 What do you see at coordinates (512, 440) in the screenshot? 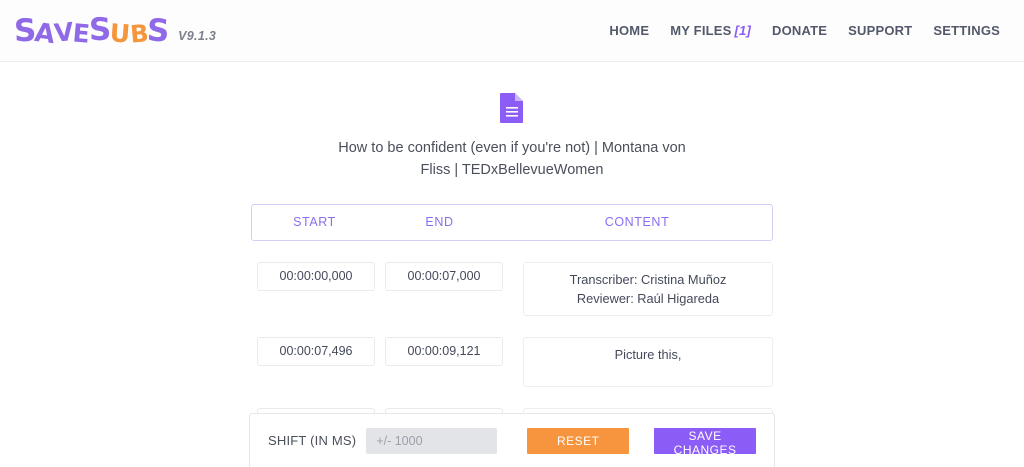
I see `shift-toolbar: SHIFT (IN MS) RESET SAVE CHANGES` at bounding box center [512, 440].